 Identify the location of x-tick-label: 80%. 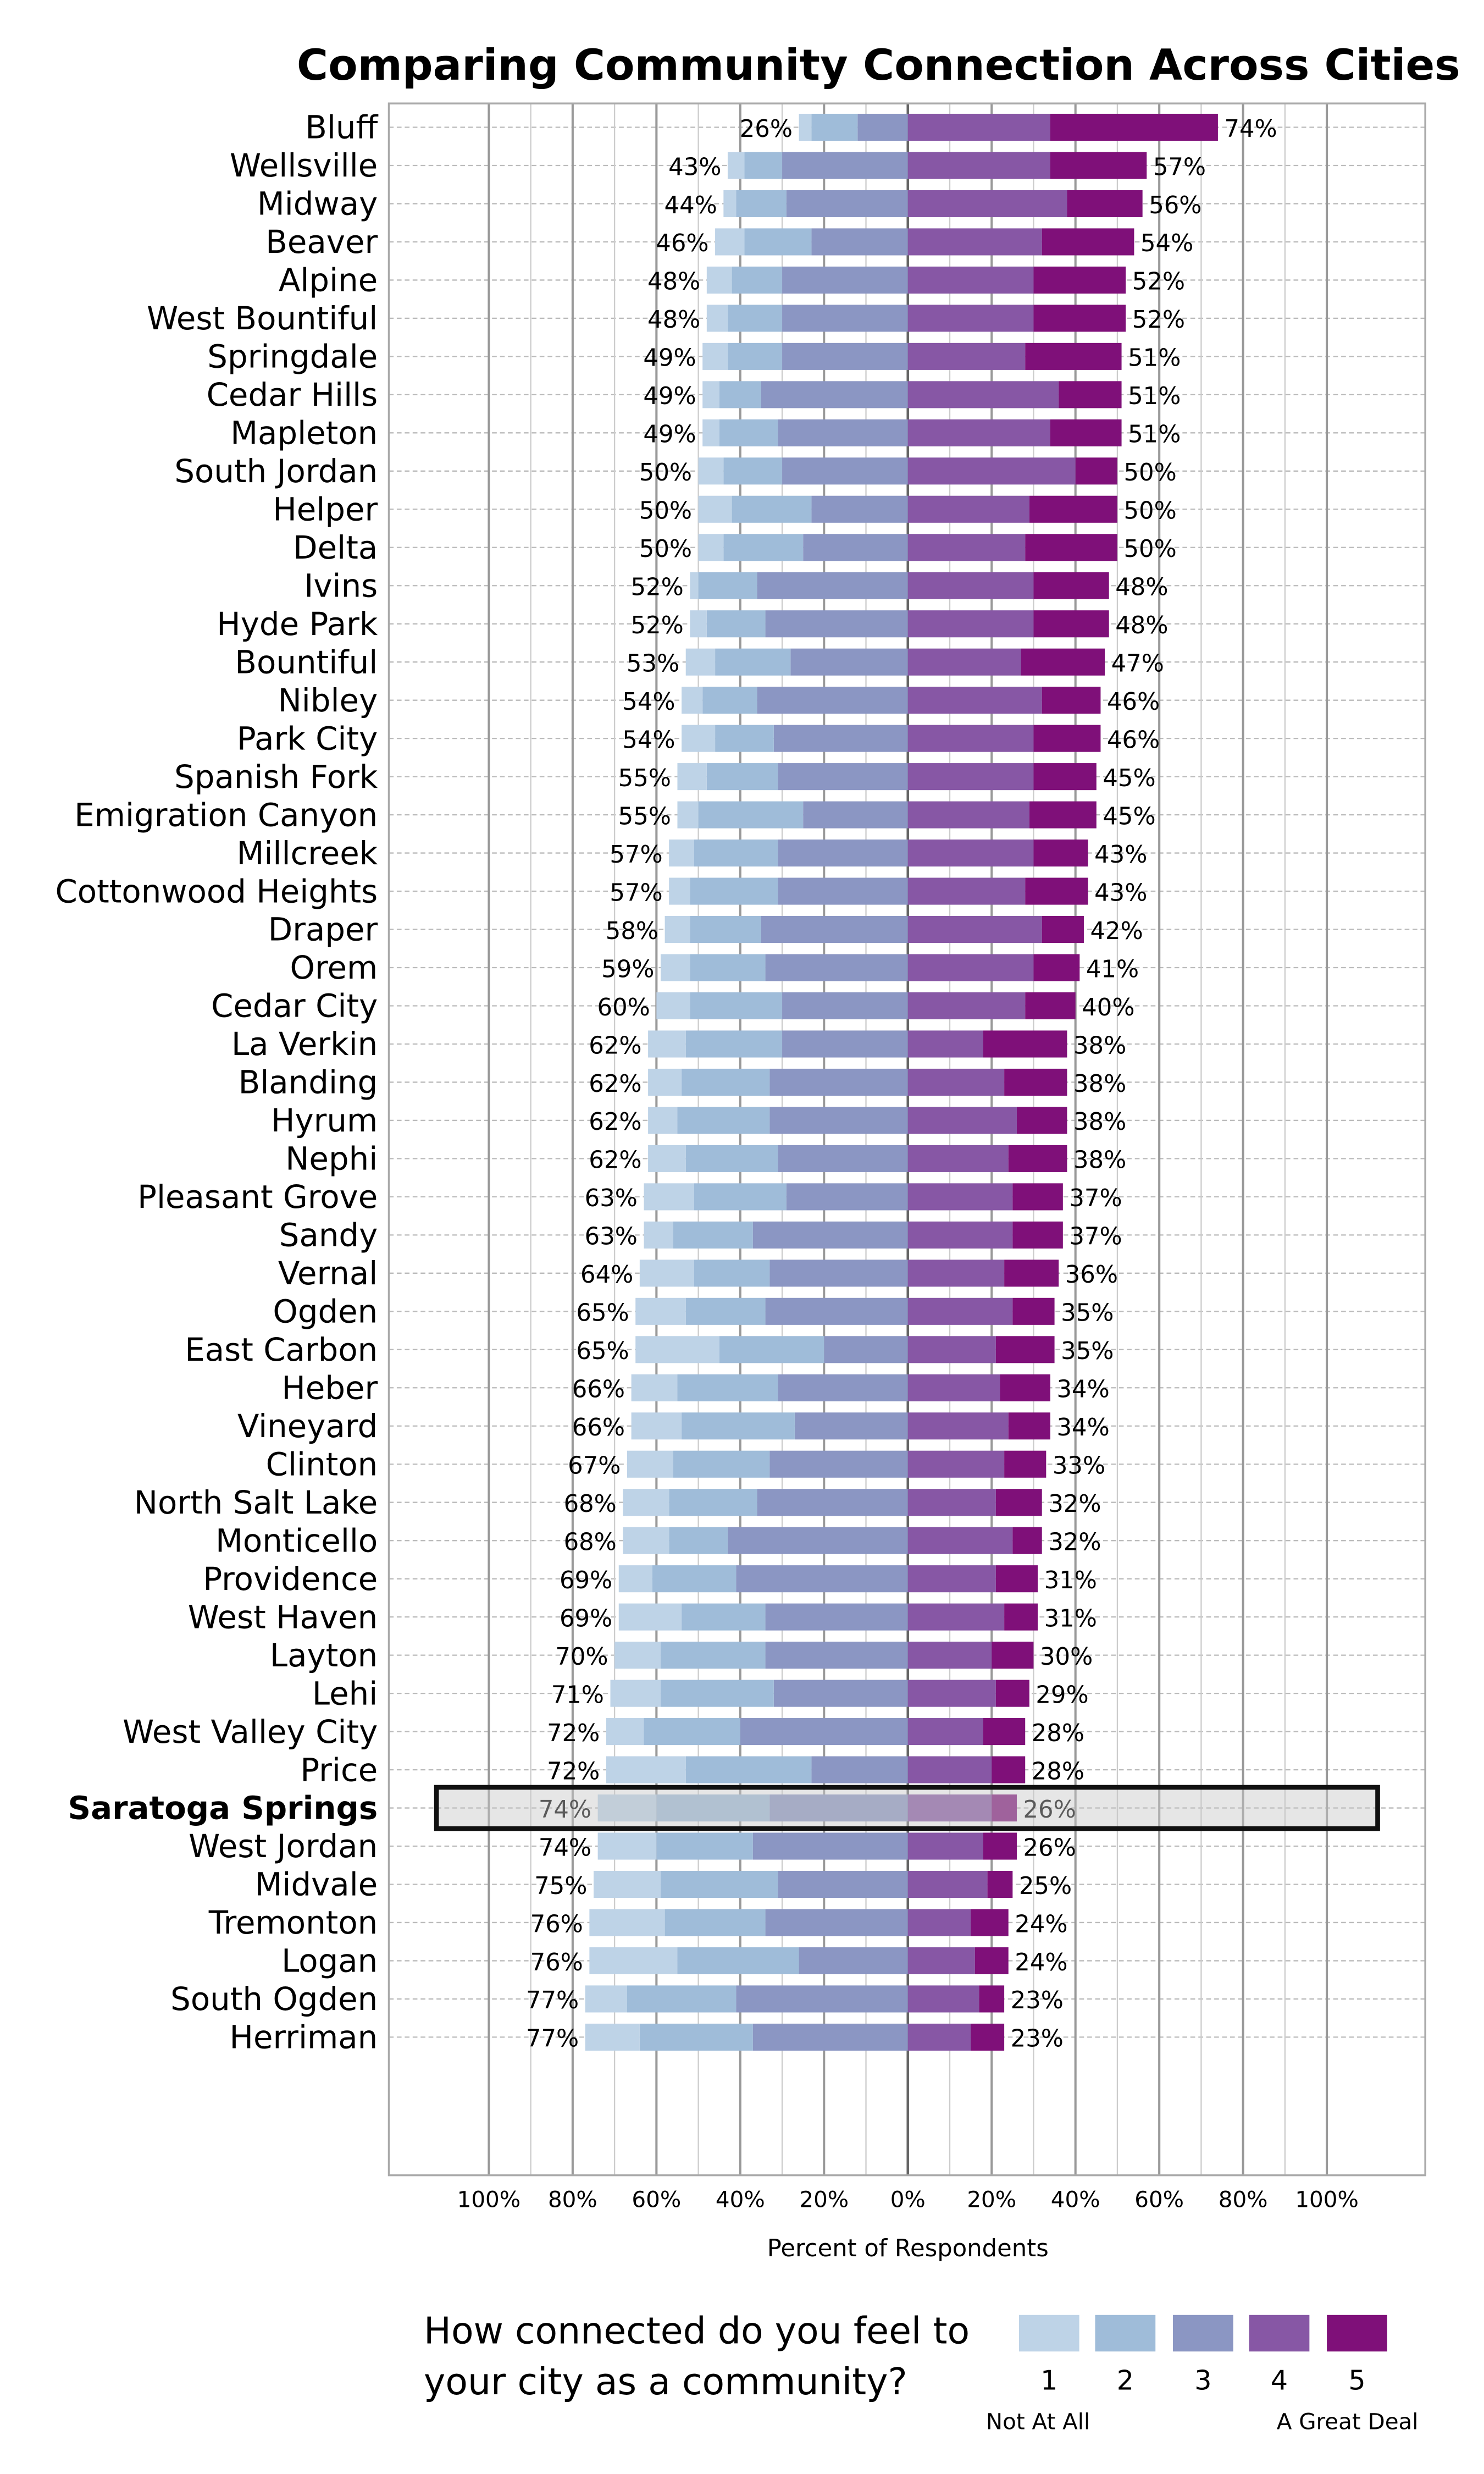
(572, 2199).